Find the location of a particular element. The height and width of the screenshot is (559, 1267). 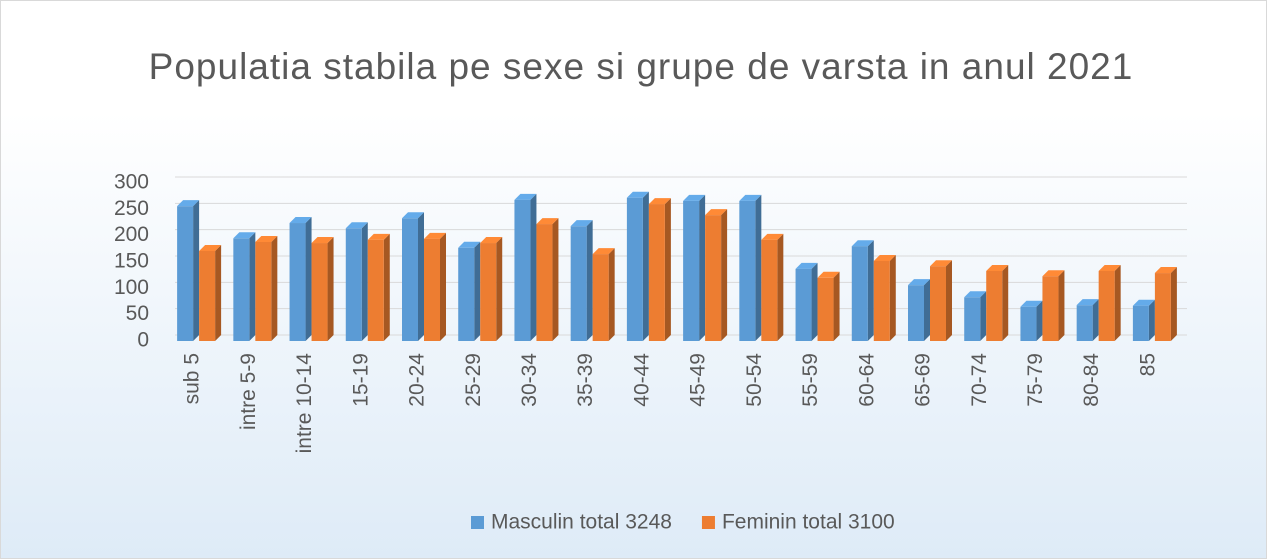

x-tick-label: 35-39 is located at coordinates (585, 380).